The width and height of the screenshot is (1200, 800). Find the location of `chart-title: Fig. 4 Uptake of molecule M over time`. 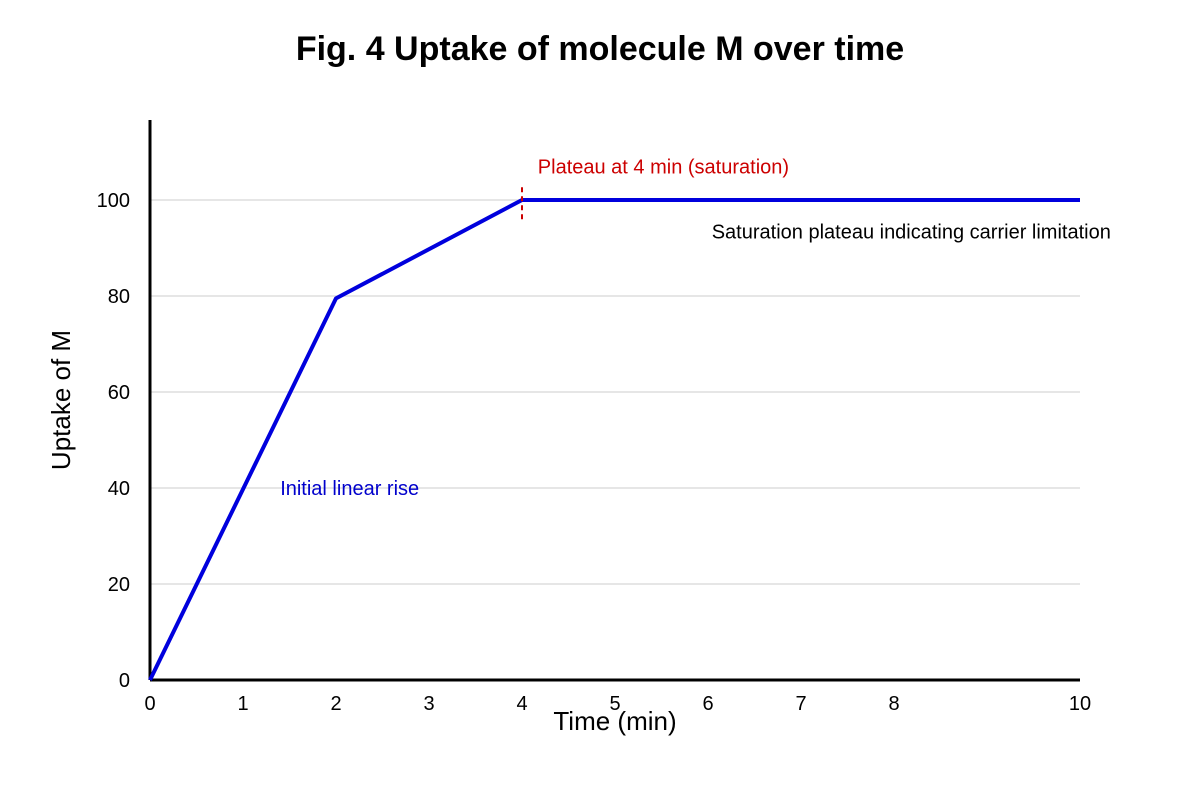

chart-title: Fig. 4 Uptake of molecule M over time is located at coordinates (600, 49).